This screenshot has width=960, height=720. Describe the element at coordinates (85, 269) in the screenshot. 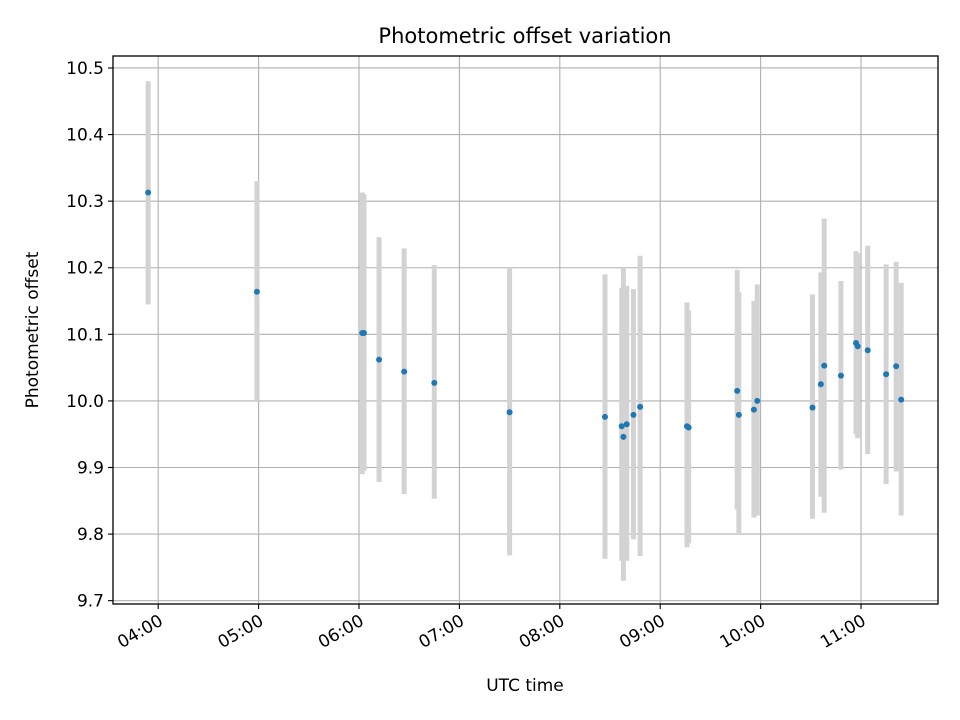

I see `y-tick-label: 10.2` at that location.